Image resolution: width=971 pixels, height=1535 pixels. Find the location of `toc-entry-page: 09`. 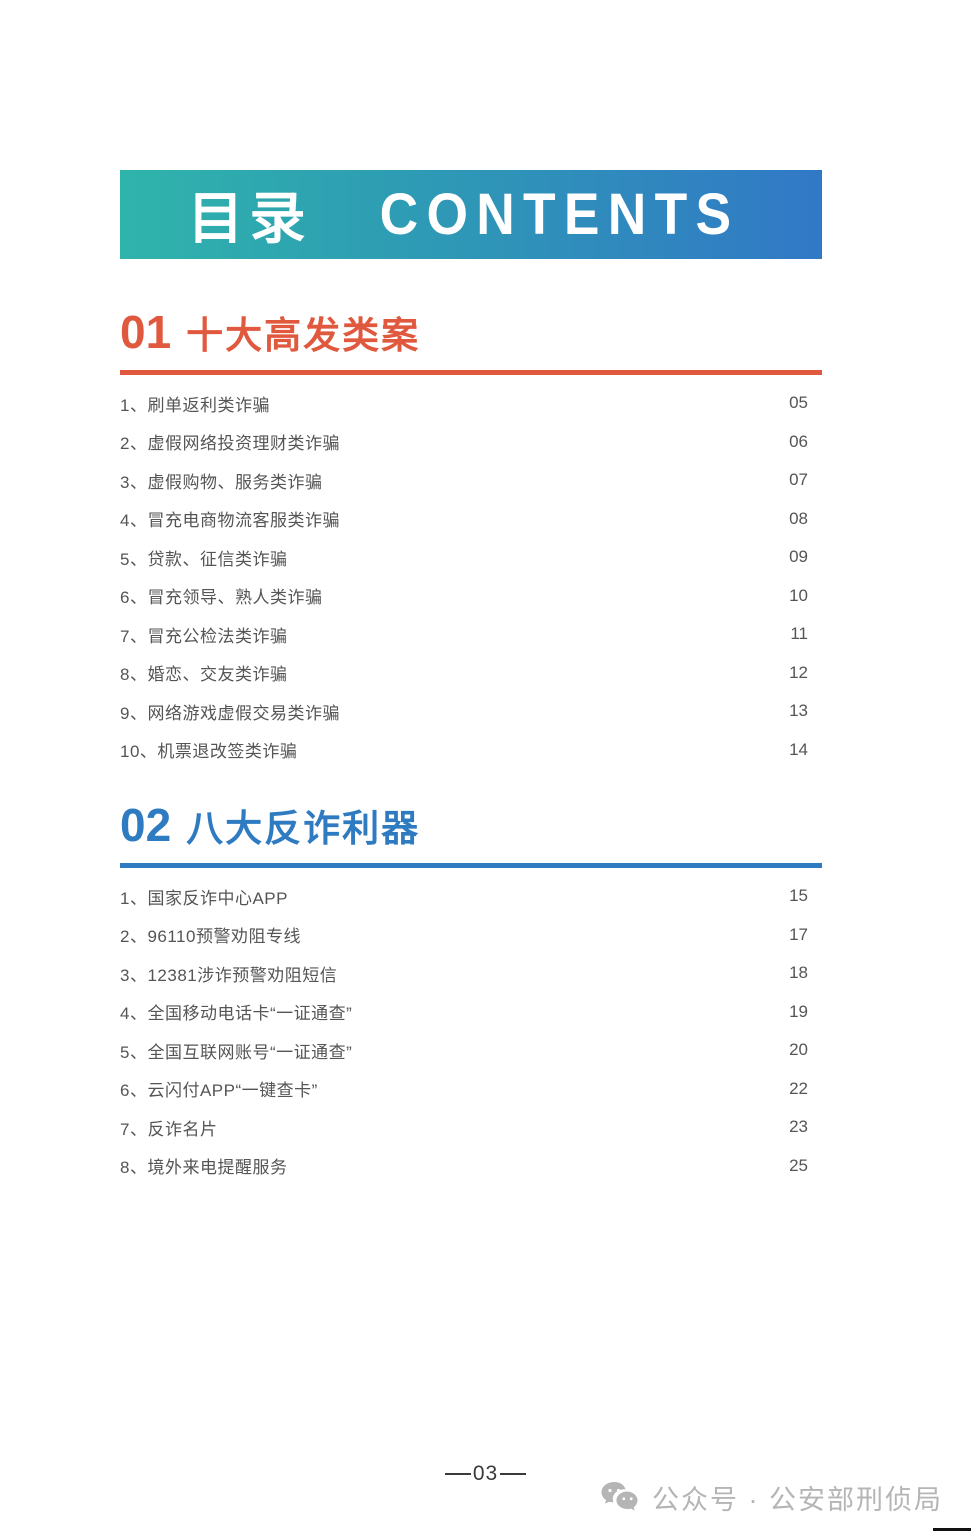

toc-entry-page: 09 is located at coordinates (798, 557).